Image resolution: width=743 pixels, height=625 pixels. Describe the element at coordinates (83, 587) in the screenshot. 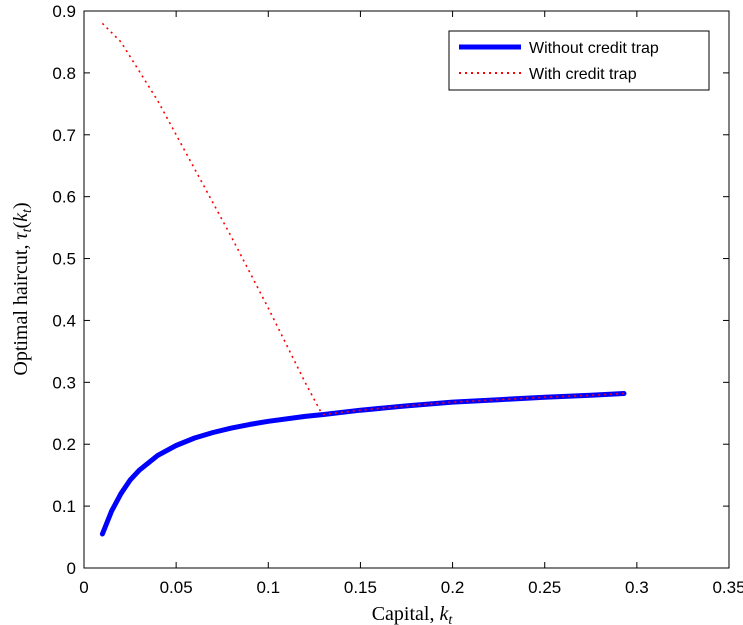

I see `x-tick-label: 0` at that location.